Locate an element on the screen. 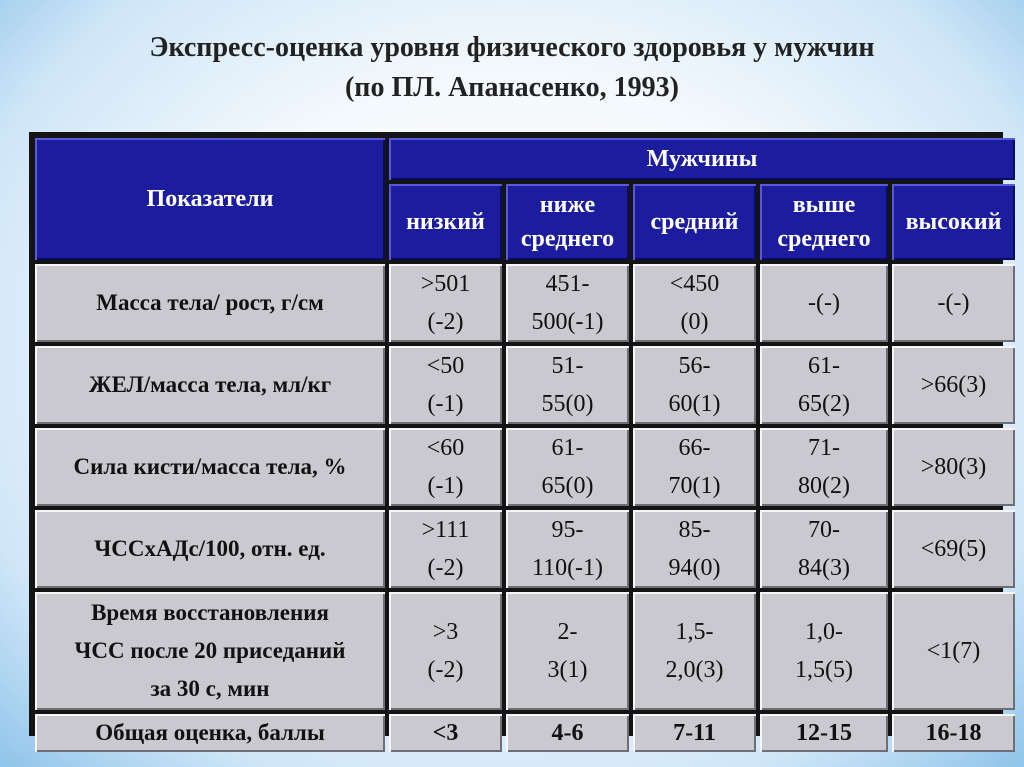  level-header-1: низкий is located at coordinates (445, 222).